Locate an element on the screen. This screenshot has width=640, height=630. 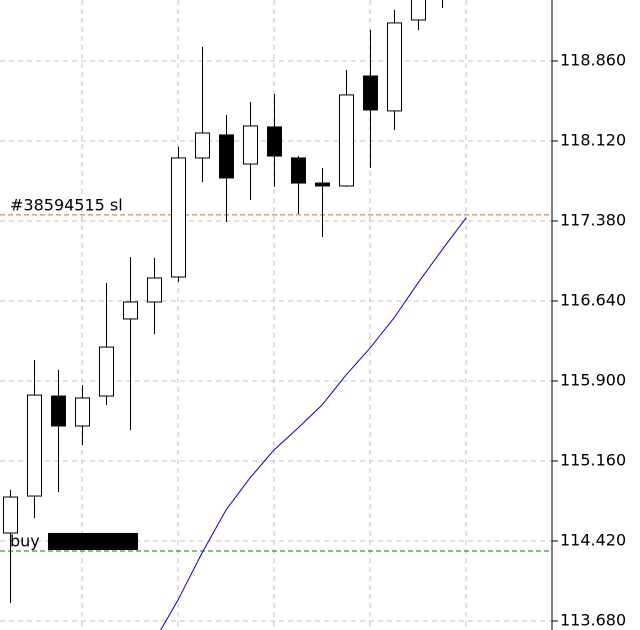
y-tick-label: 114.420 is located at coordinates (593, 540).